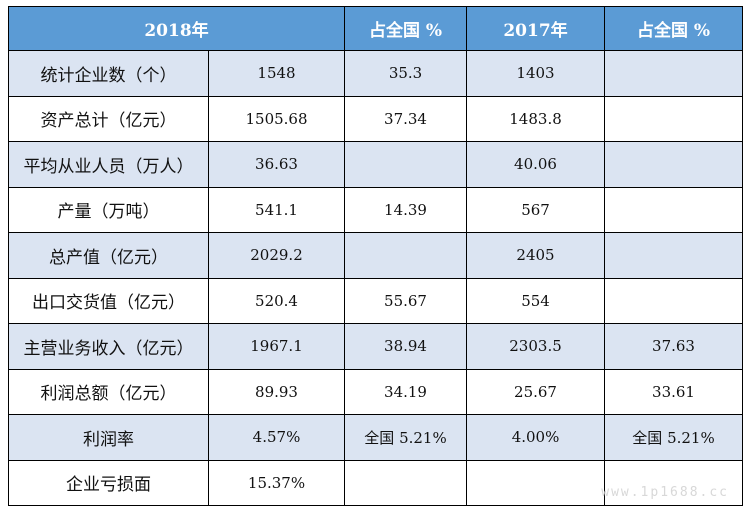 The height and width of the screenshot is (512, 747). I want to click on watermark: www.1p1688.cc, so click(665, 492).